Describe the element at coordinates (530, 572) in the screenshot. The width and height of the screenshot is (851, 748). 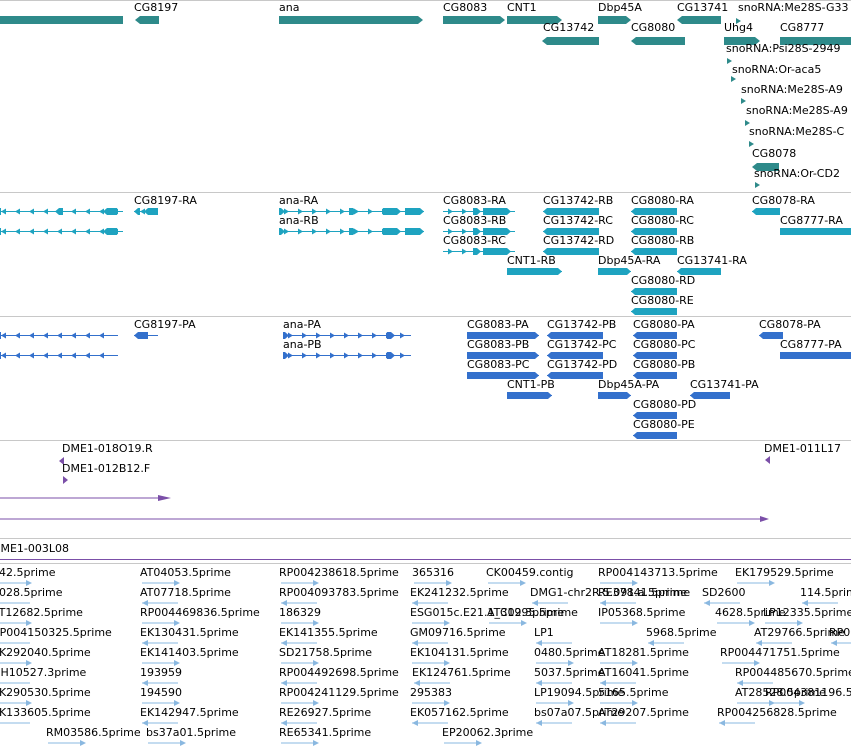
I see `est-label: CK00459.contig` at that location.